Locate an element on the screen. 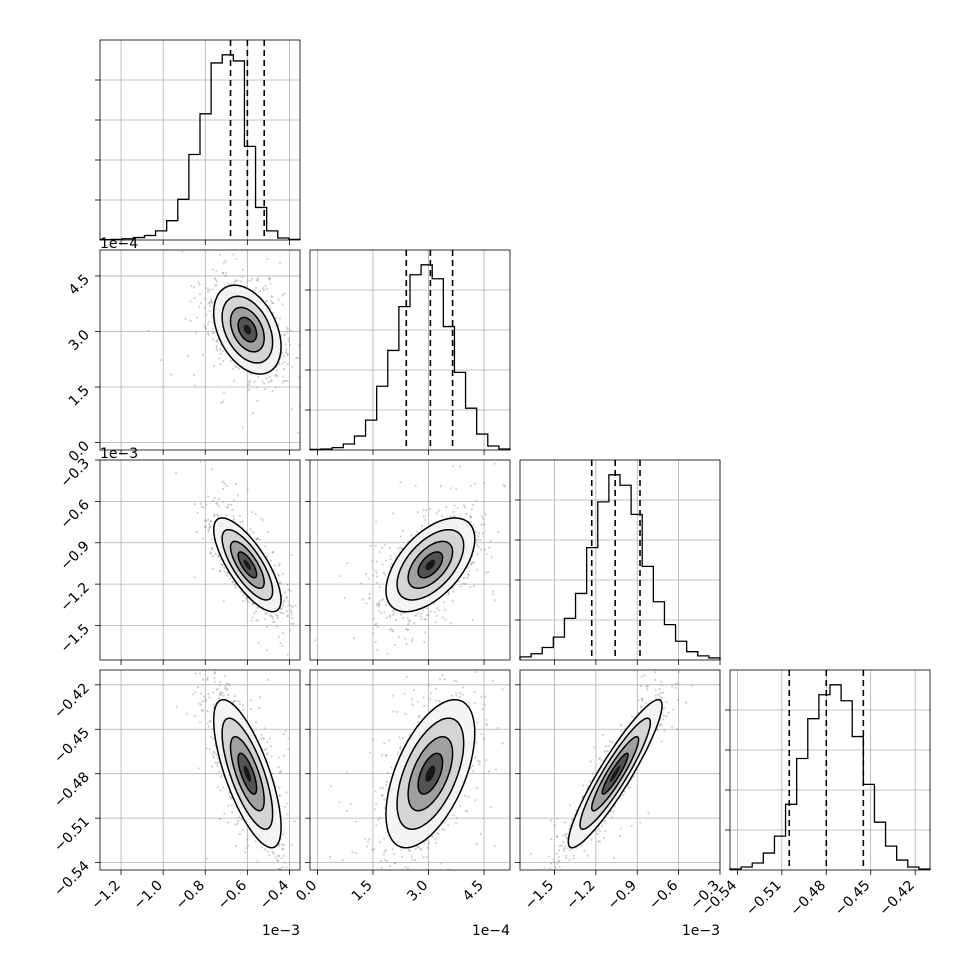  contour-line is located at coordinates (430, 564).